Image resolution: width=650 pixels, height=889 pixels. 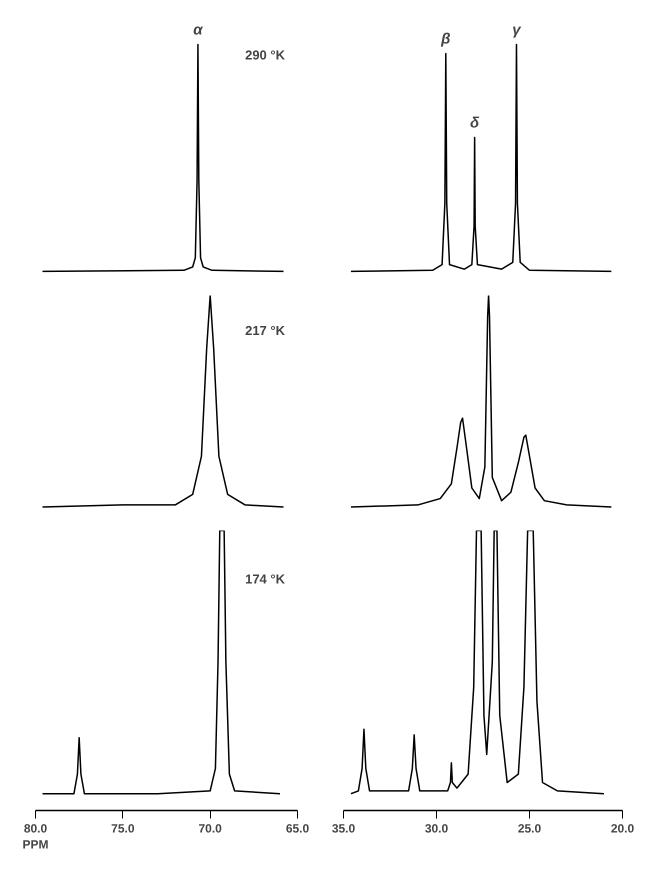 What do you see at coordinates (265, 55) in the screenshot?
I see `annotation: 290 °K` at bounding box center [265, 55].